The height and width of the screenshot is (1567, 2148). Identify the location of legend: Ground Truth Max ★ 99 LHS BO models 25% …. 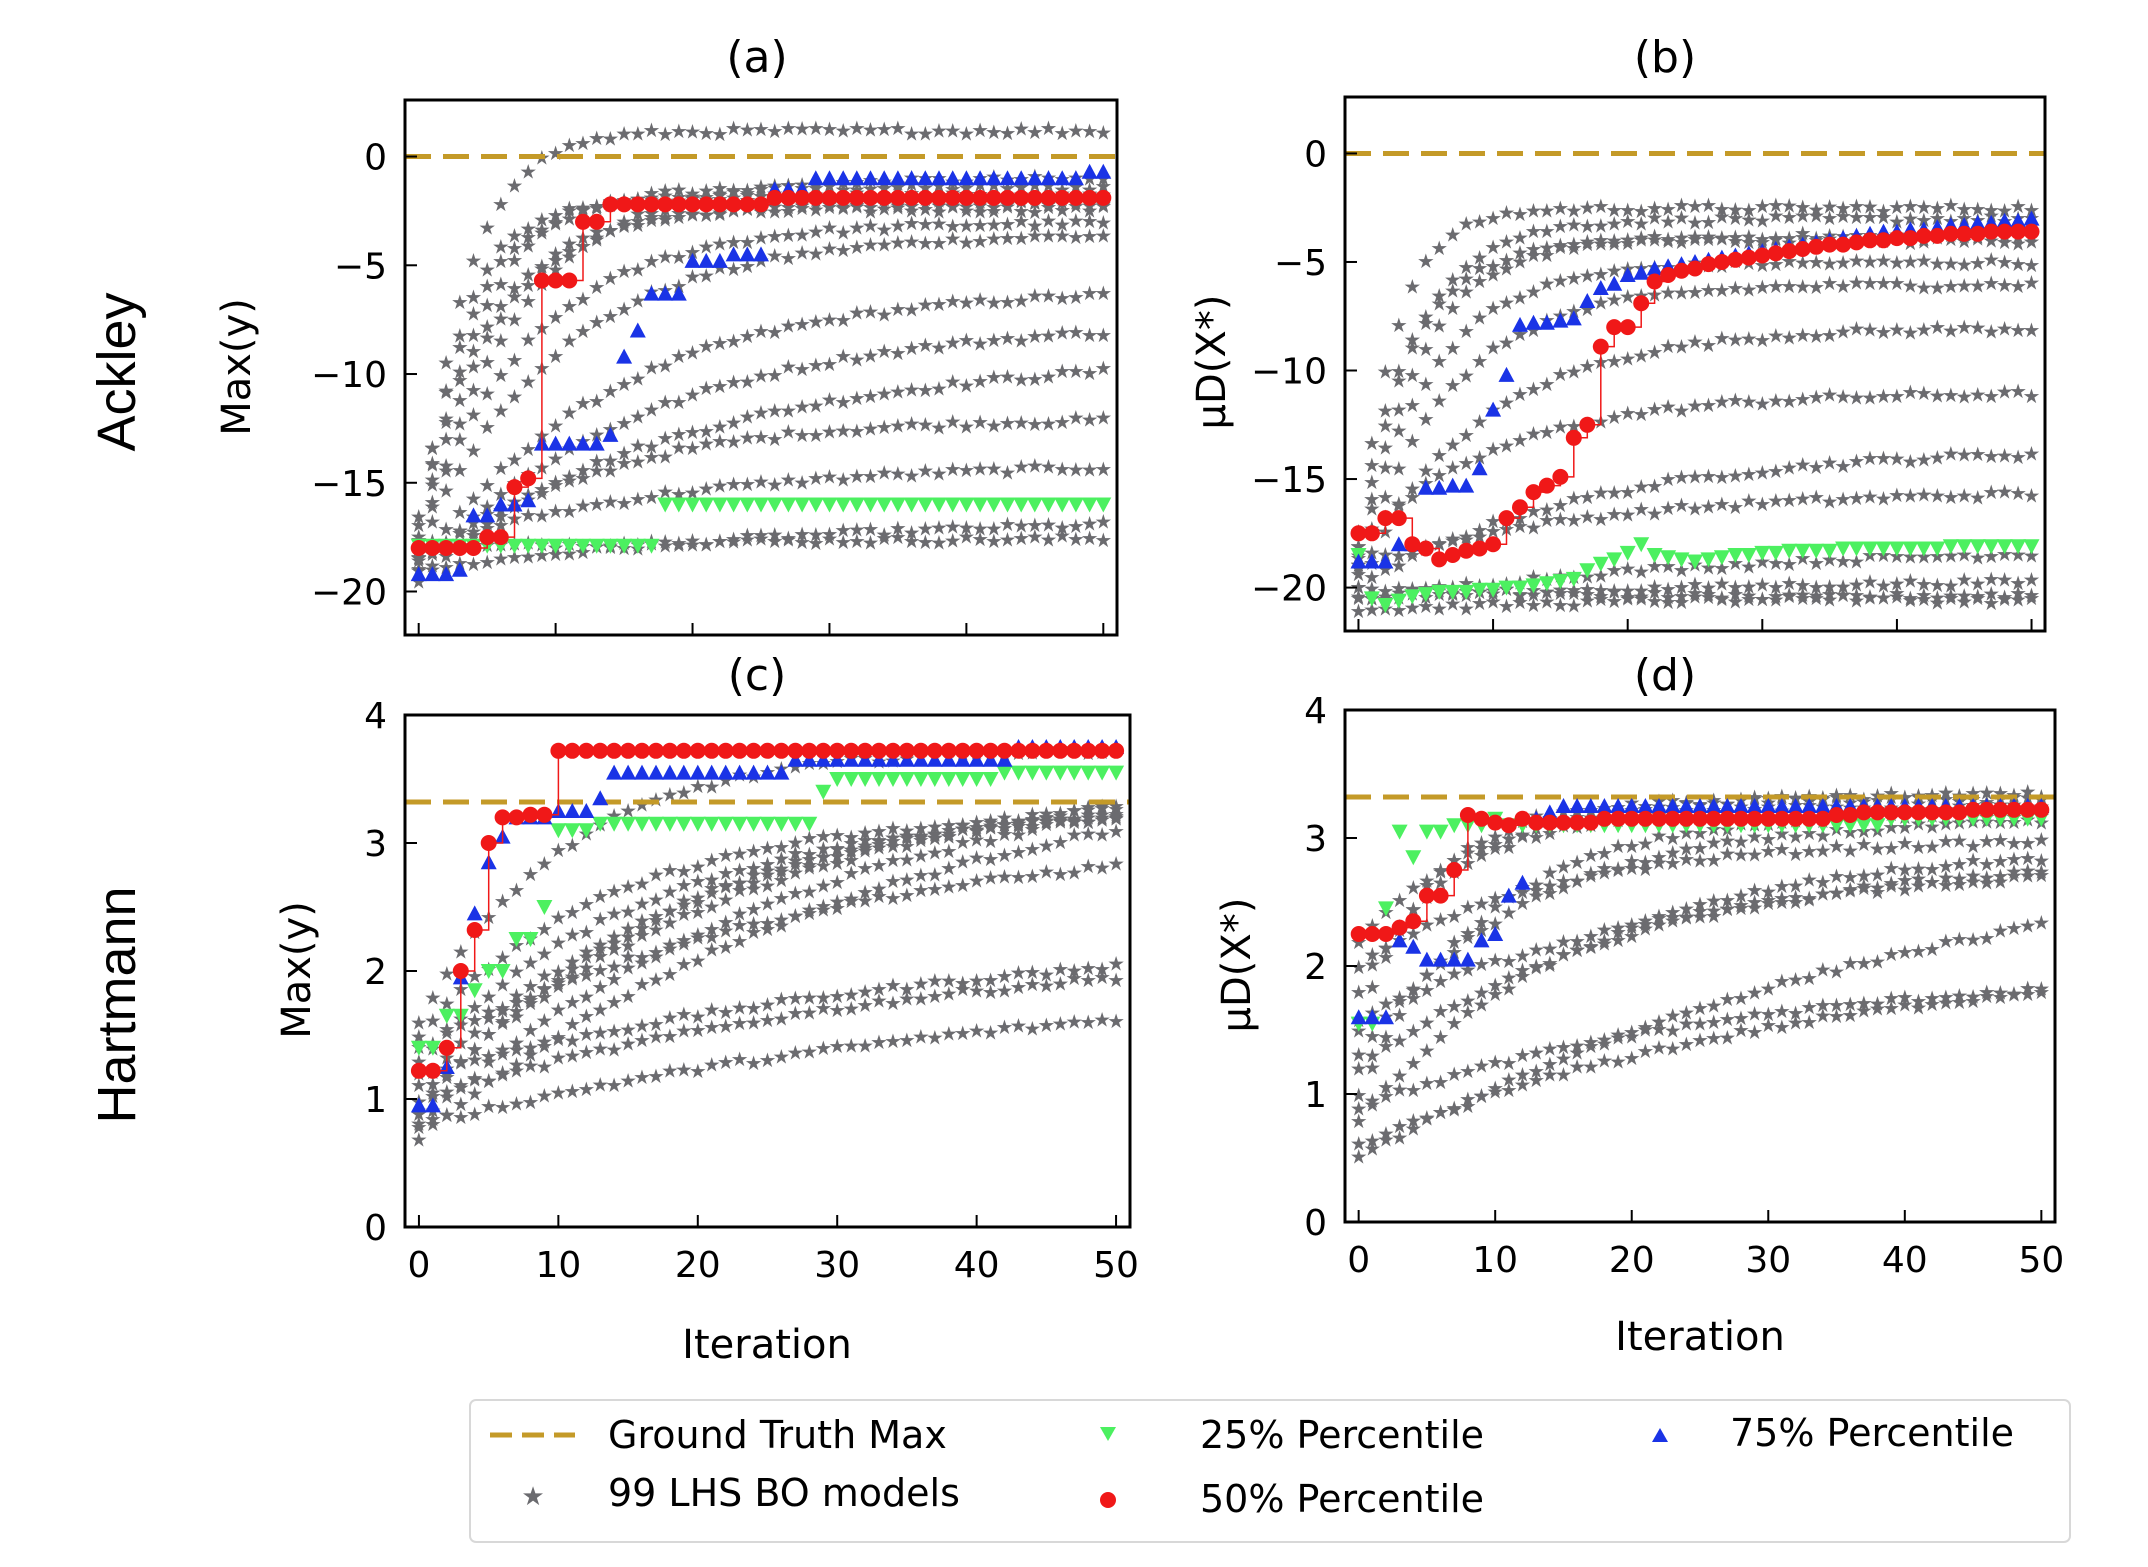
(1270, 1471).